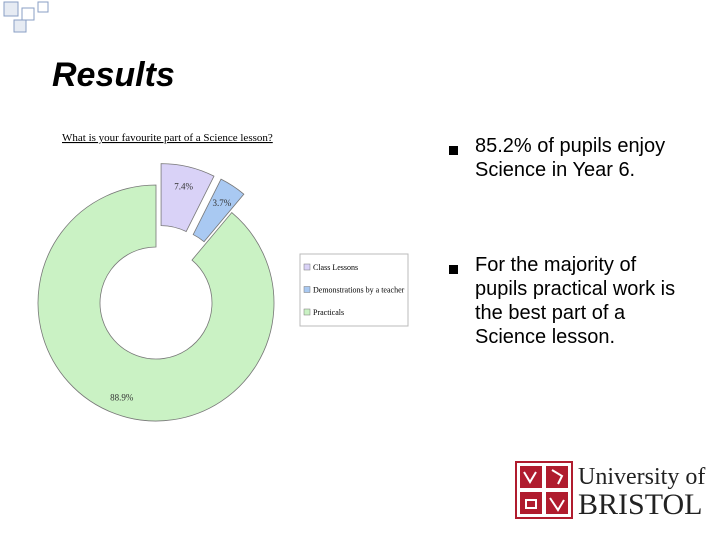 The width and height of the screenshot is (720, 540). I want to click on corner-decoration, so click(360, 19).